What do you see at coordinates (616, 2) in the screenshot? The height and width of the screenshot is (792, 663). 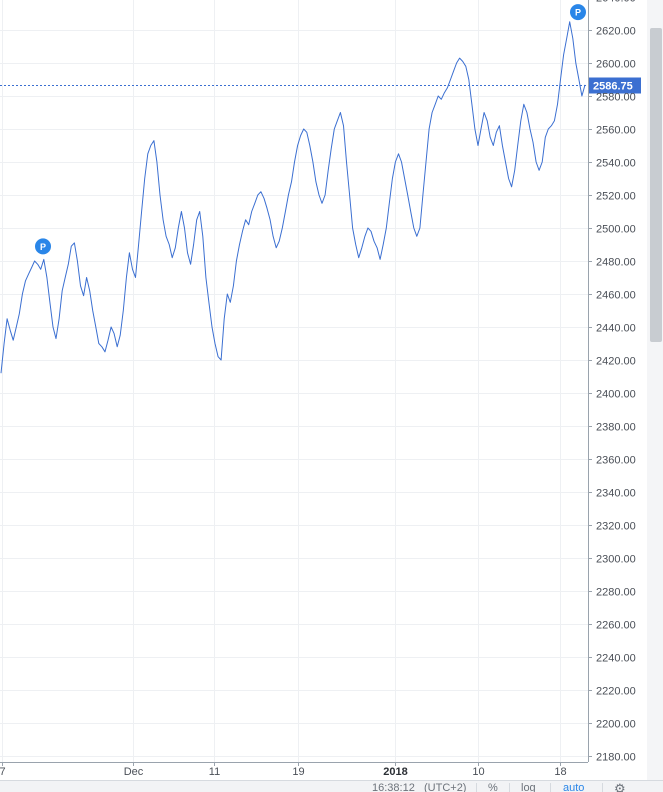 I see `y-tick-label: 2640.00` at bounding box center [616, 2].